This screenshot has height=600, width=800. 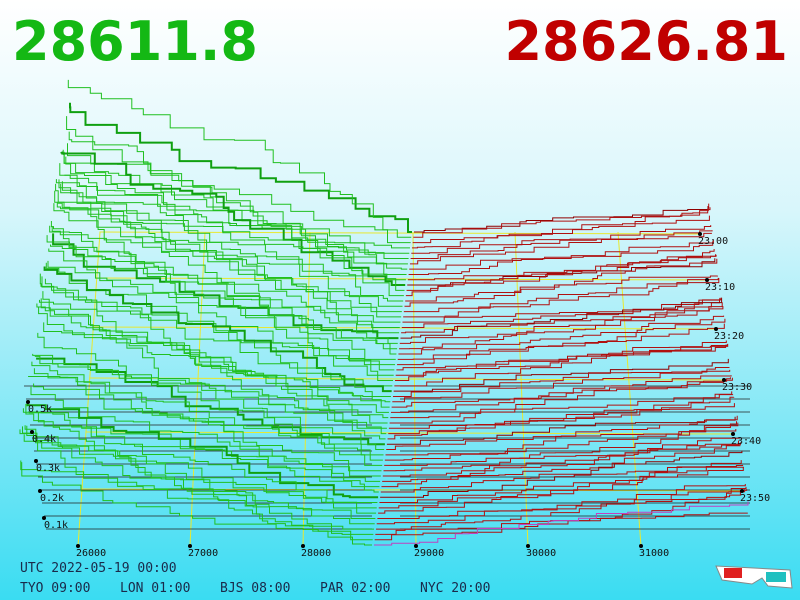 What do you see at coordinates (720, 287) in the screenshot?
I see `time-label: 23:10` at bounding box center [720, 287].